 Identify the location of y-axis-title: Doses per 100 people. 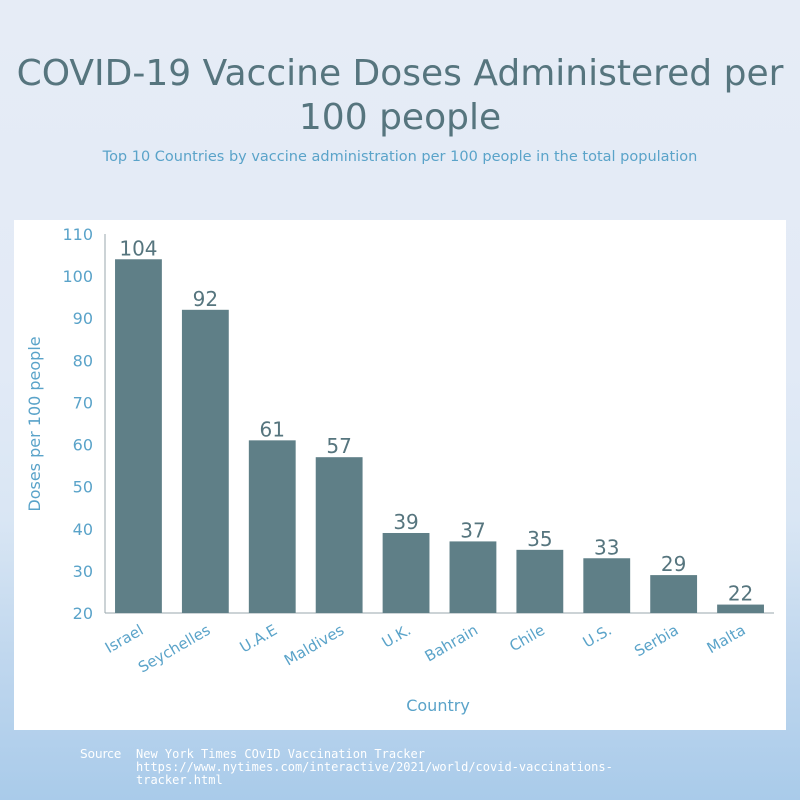
(34, 423).